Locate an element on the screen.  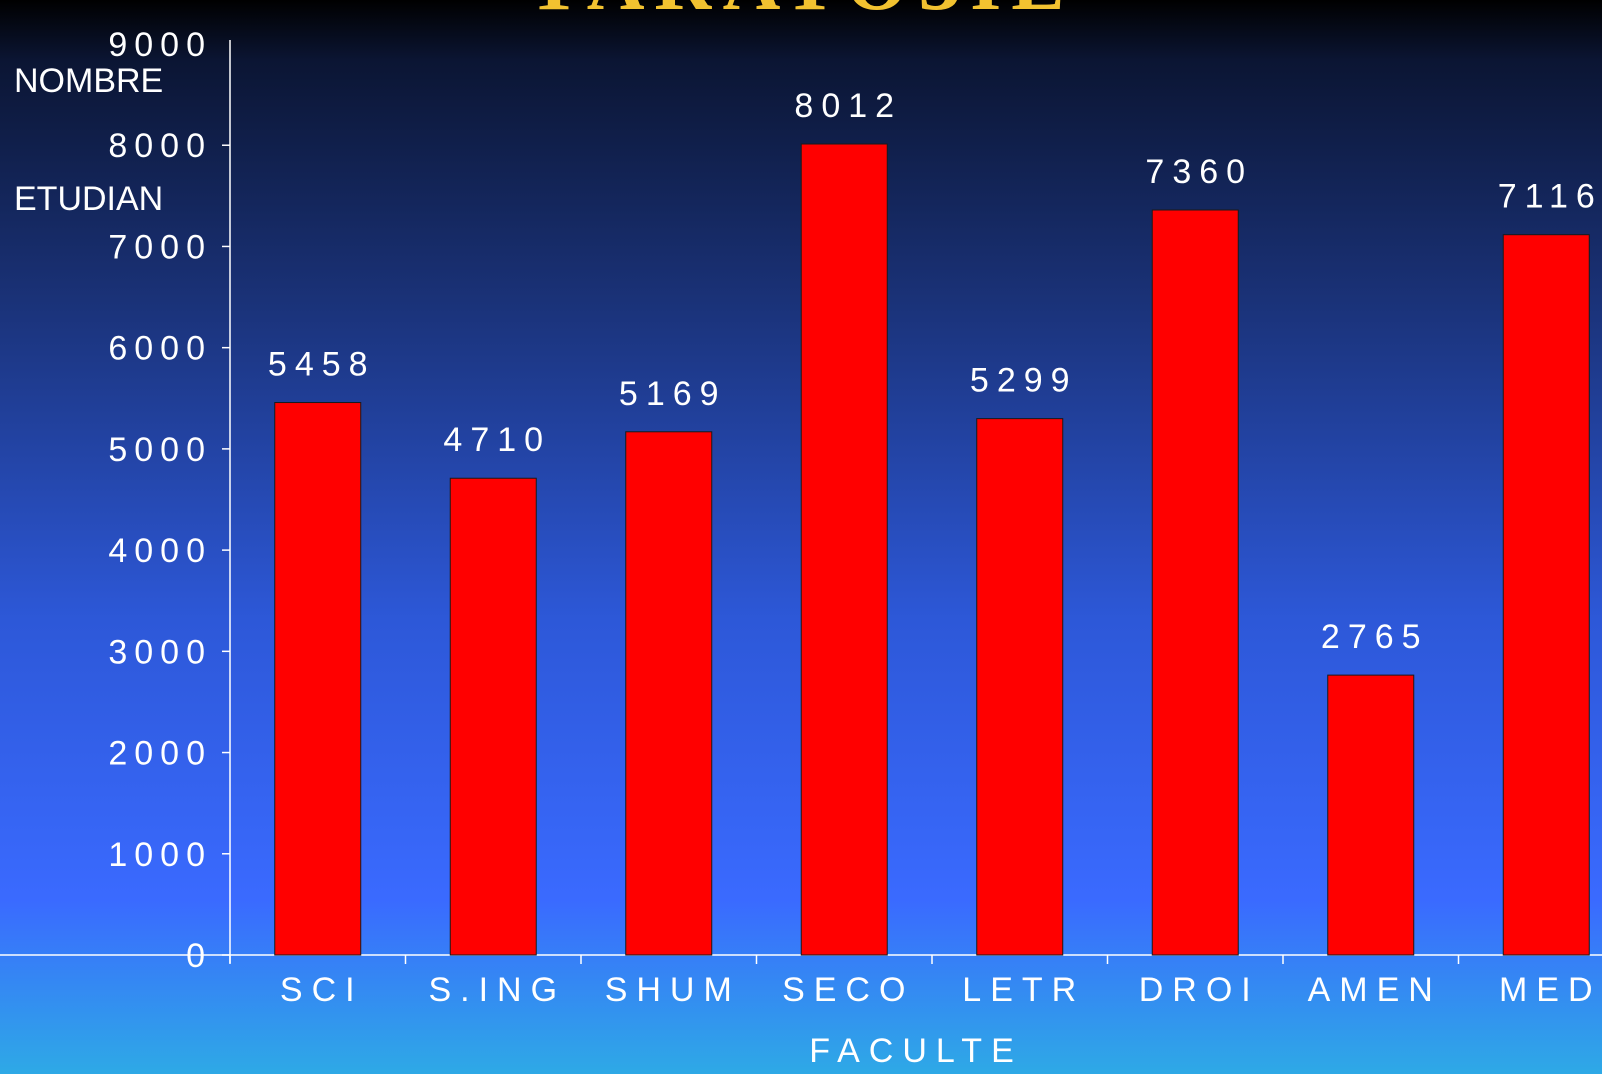
y-tick-label: 5000 is located at coordinates (160, 450).